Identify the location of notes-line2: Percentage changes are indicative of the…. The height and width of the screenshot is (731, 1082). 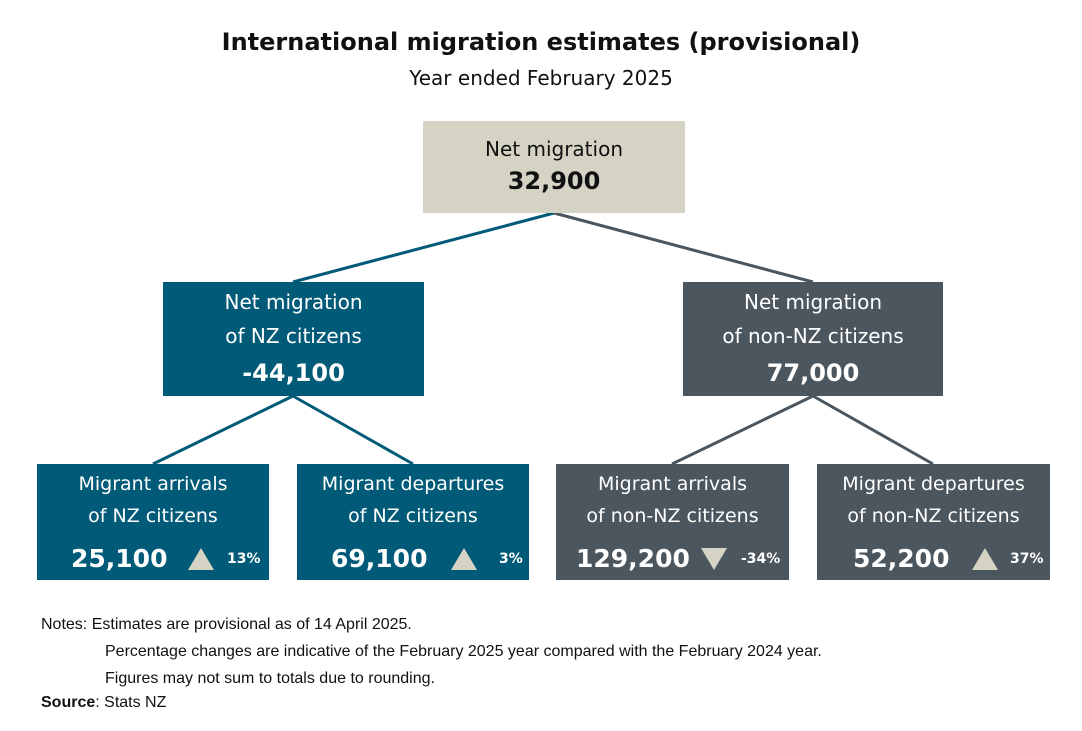
(463, 651).